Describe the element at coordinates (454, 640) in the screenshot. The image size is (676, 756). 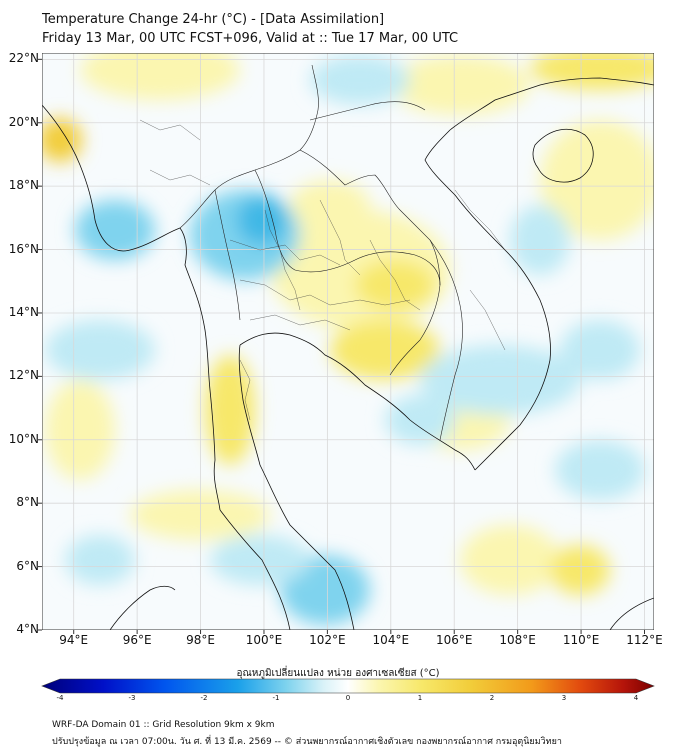
I see `lon-label: 106°E` at that location.